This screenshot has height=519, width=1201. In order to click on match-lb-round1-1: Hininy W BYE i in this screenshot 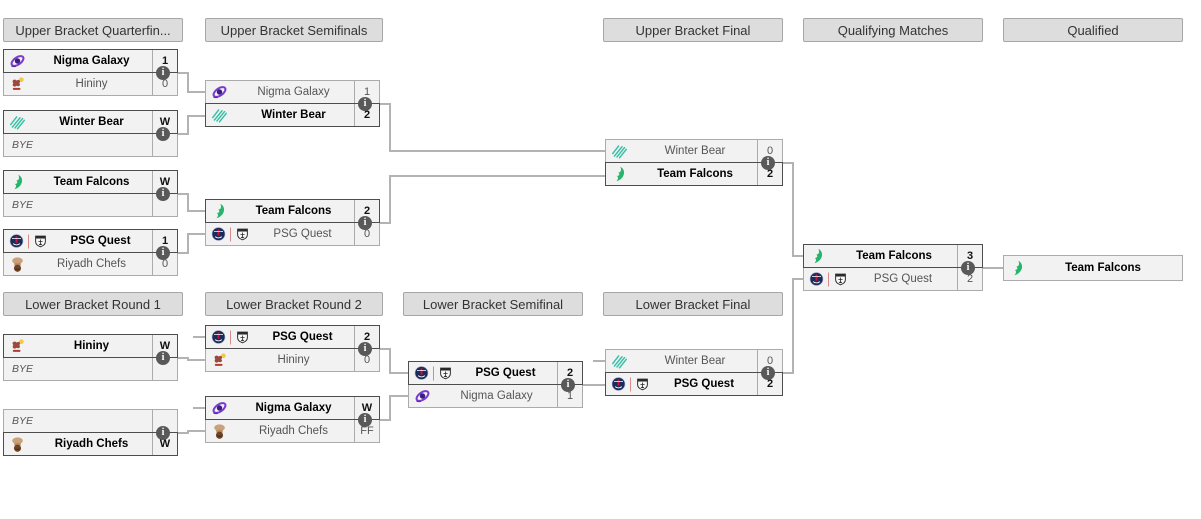, I will do `click(90, 357)`.